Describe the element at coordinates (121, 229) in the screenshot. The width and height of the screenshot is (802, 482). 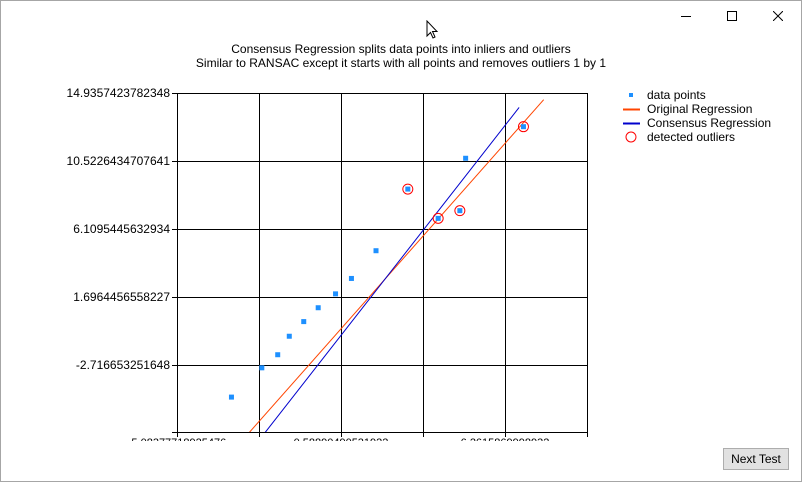
I see `y-tick-label: 6.1095445632934` at that location.